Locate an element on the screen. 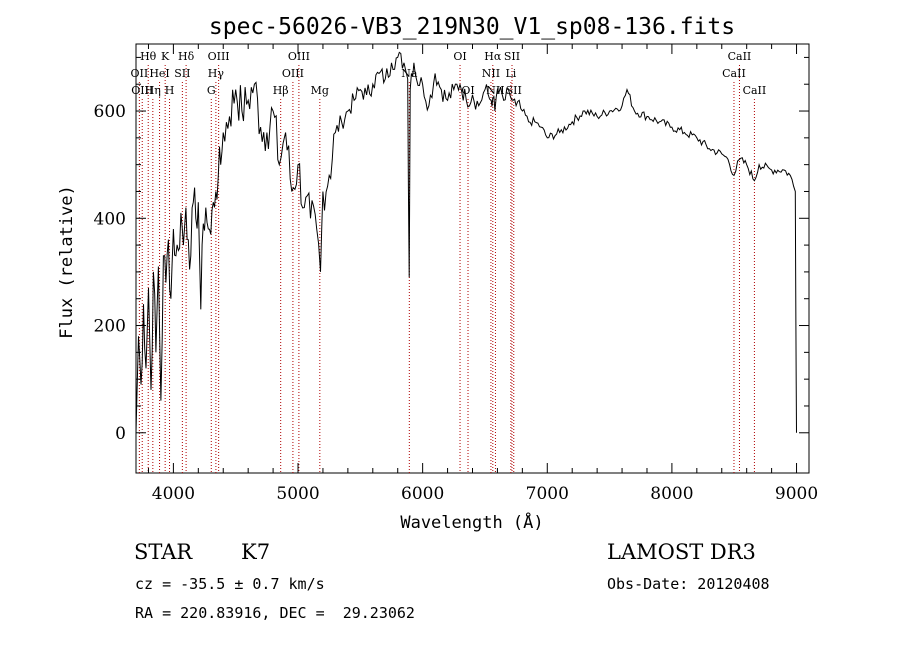 The image size is (900, 649). emission-label-14: Hβ is located at coordinates (281, 90).